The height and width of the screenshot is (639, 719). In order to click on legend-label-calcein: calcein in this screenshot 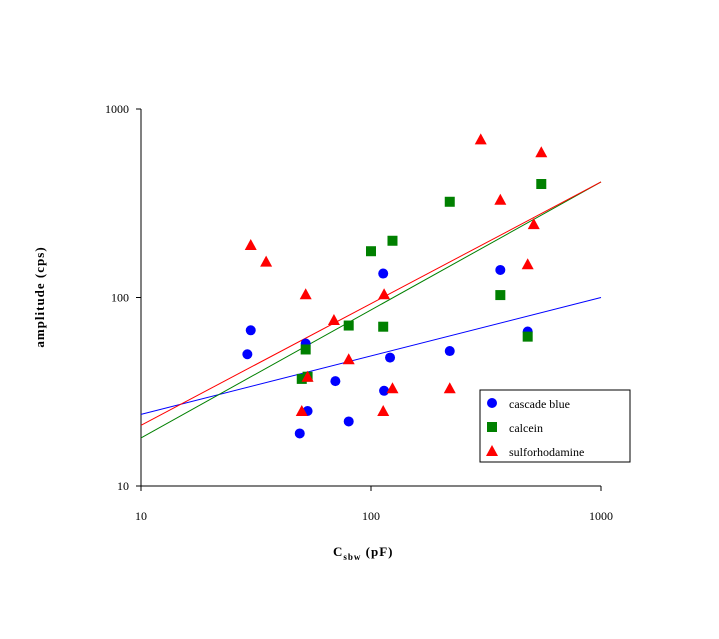, I will do `click(526, 428)`.